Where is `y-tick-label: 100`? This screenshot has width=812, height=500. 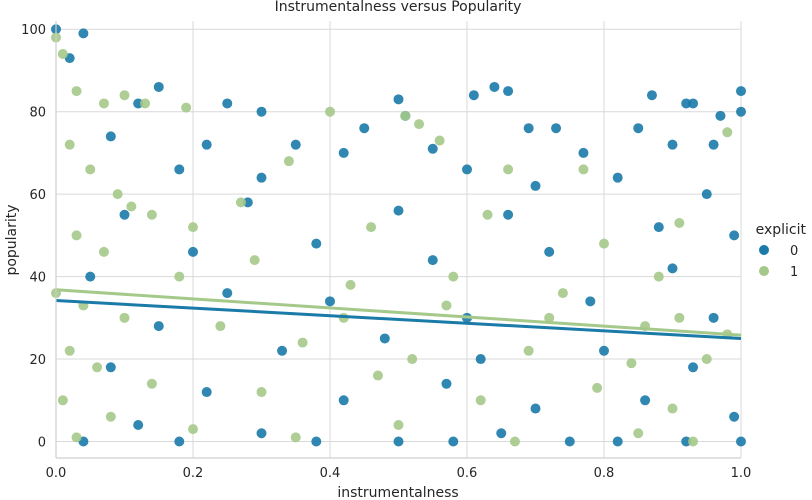 y-tick-label: 100 is located at coordinates (33, 30).